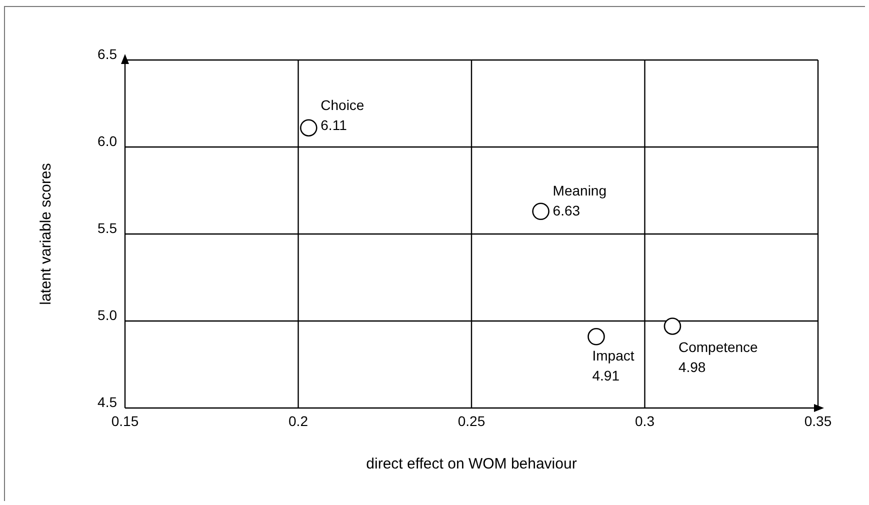 This screenshot has width=869, height=505. Describe the element at coordinates (108, 402) in the screenshot. I see `y-tick-label: 4.5` at that location.